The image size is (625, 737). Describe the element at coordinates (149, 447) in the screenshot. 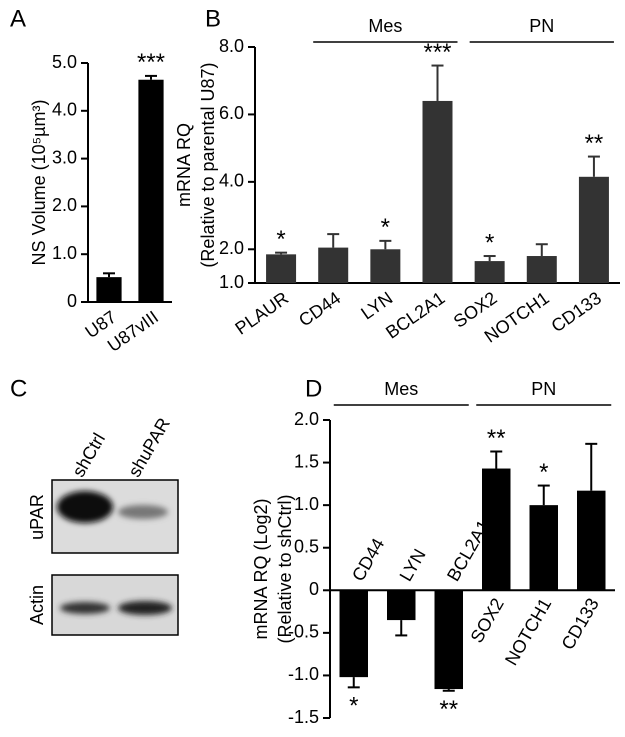

I see `lane-label: shuPAR` at that location.